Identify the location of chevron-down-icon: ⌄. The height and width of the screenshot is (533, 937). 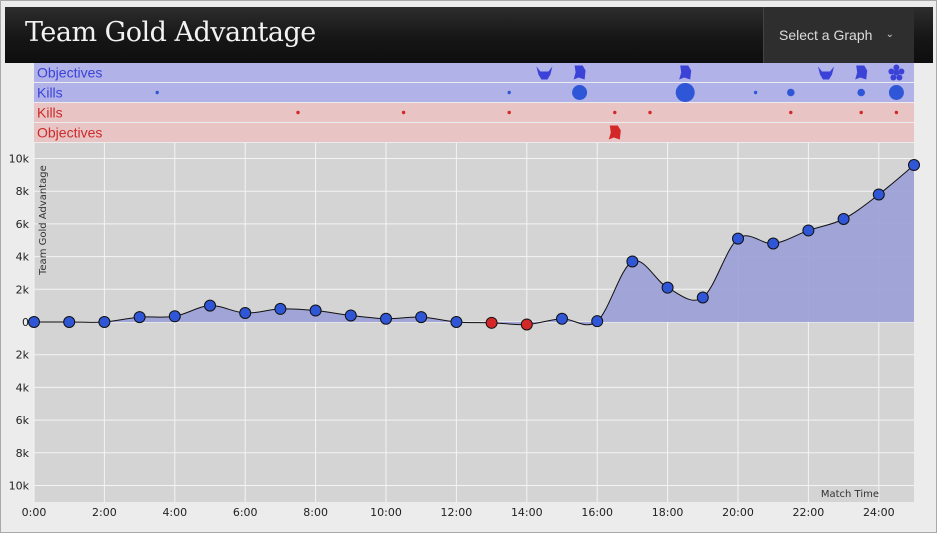
(889, 34).